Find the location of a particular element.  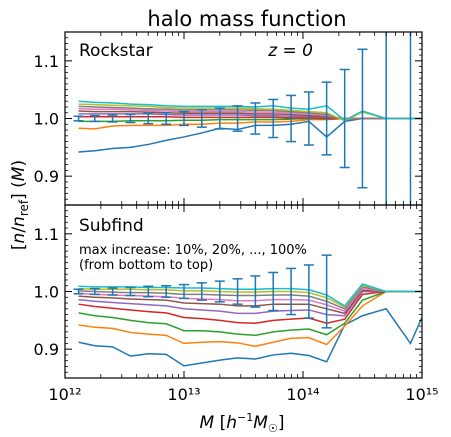

x-tick-label: 10¹² is located at coordinates (64, 394).